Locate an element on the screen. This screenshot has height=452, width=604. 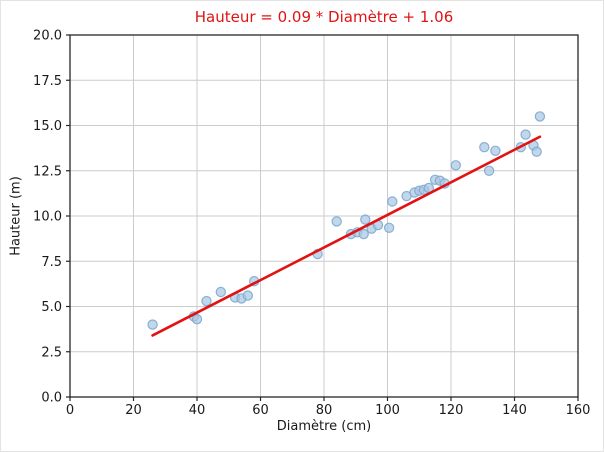
y-tick-label: 7.5 is located at coordinates (51, 262).